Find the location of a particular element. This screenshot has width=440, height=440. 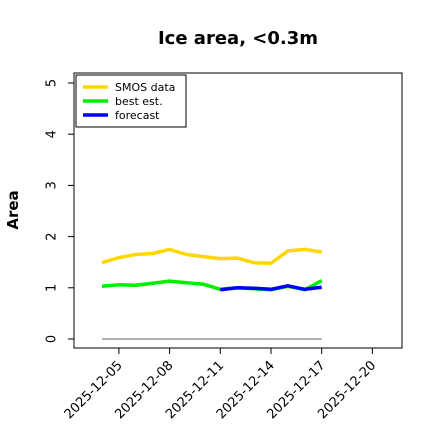

legend-label: best est. is located at coordinates (139, 101).